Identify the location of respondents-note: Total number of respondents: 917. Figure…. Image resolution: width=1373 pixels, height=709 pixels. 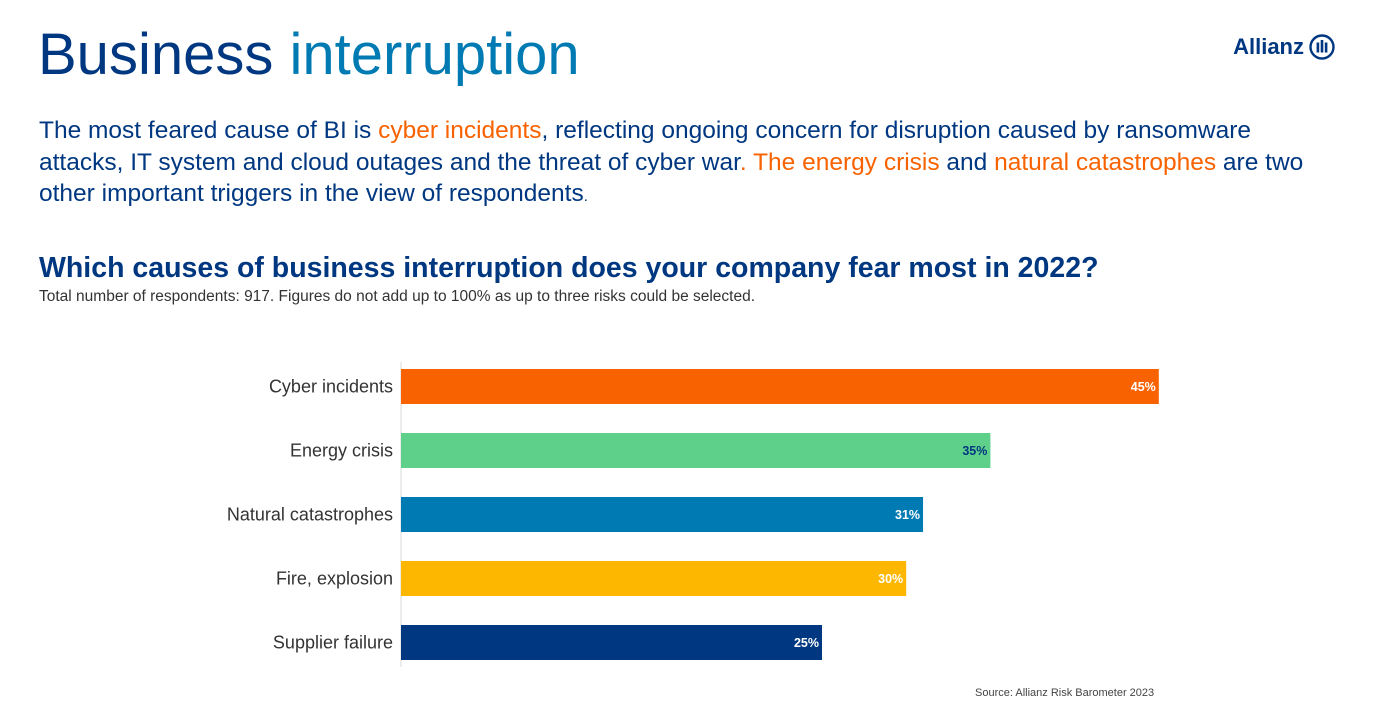
(397, 296).